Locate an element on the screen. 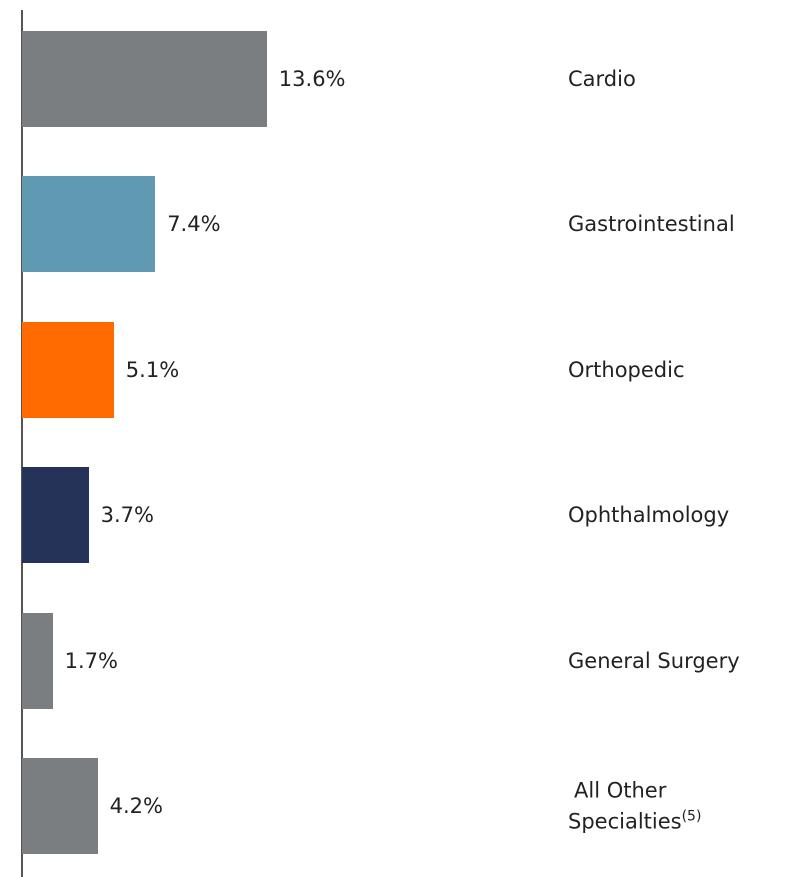  category-text: Orthopedic is located at coordinates (626, 369).